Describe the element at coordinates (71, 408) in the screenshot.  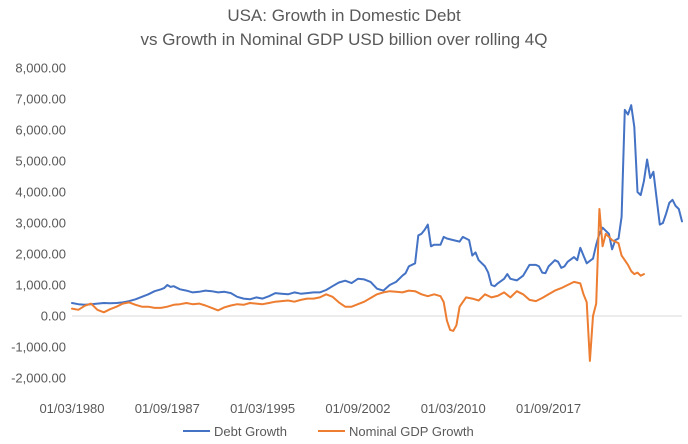
I see `x-tick-label: 01/03/1980` at that location.